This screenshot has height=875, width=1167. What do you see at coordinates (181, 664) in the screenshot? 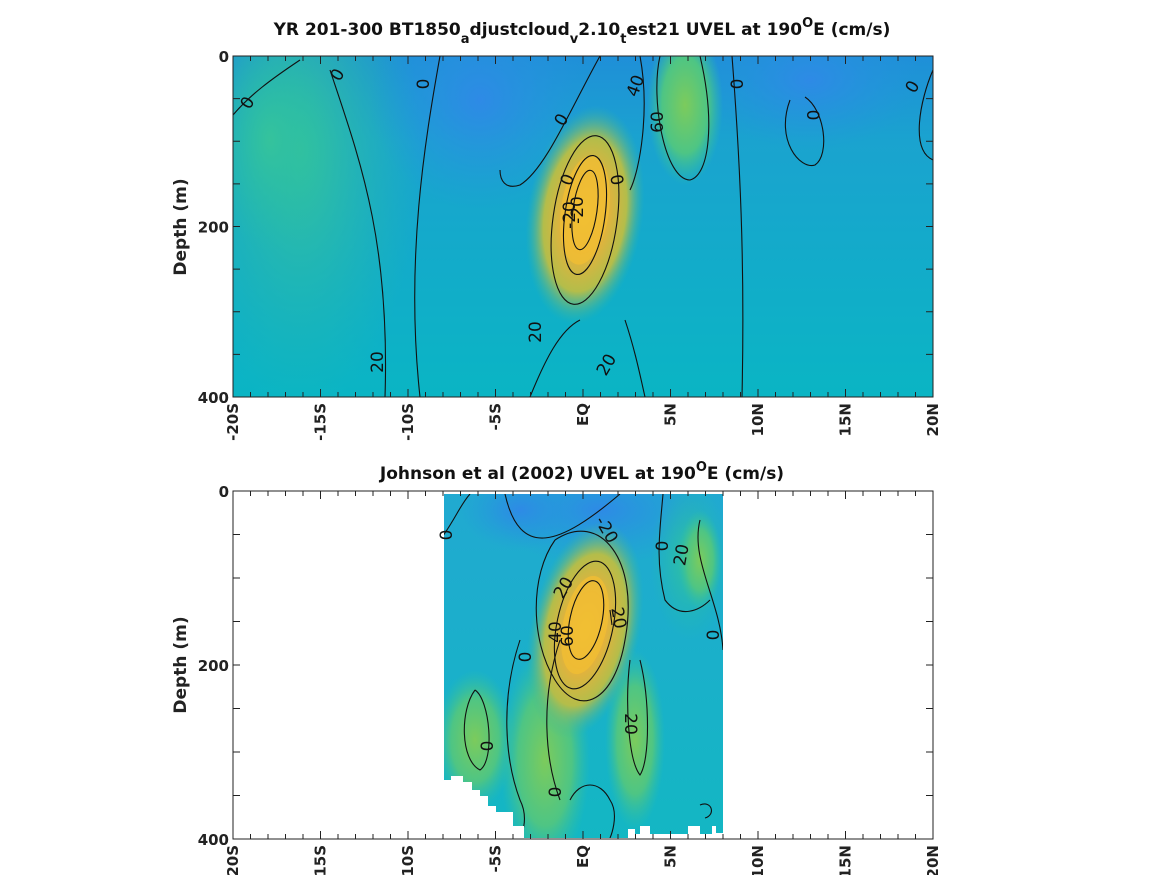
I see `panel-2-ylabel: Depth (m)` at bounding box center [181, 664].